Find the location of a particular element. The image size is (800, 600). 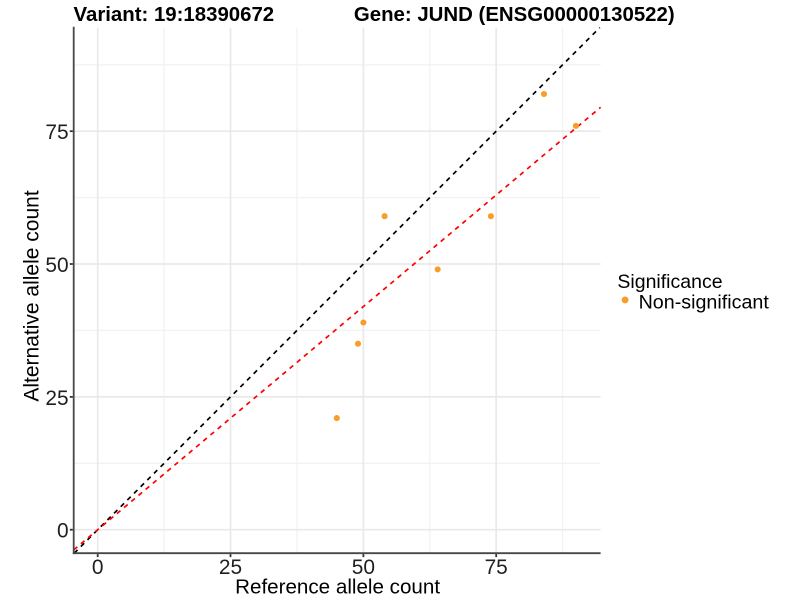

svg-text: Non-significant is located at coordinates (704, 302).